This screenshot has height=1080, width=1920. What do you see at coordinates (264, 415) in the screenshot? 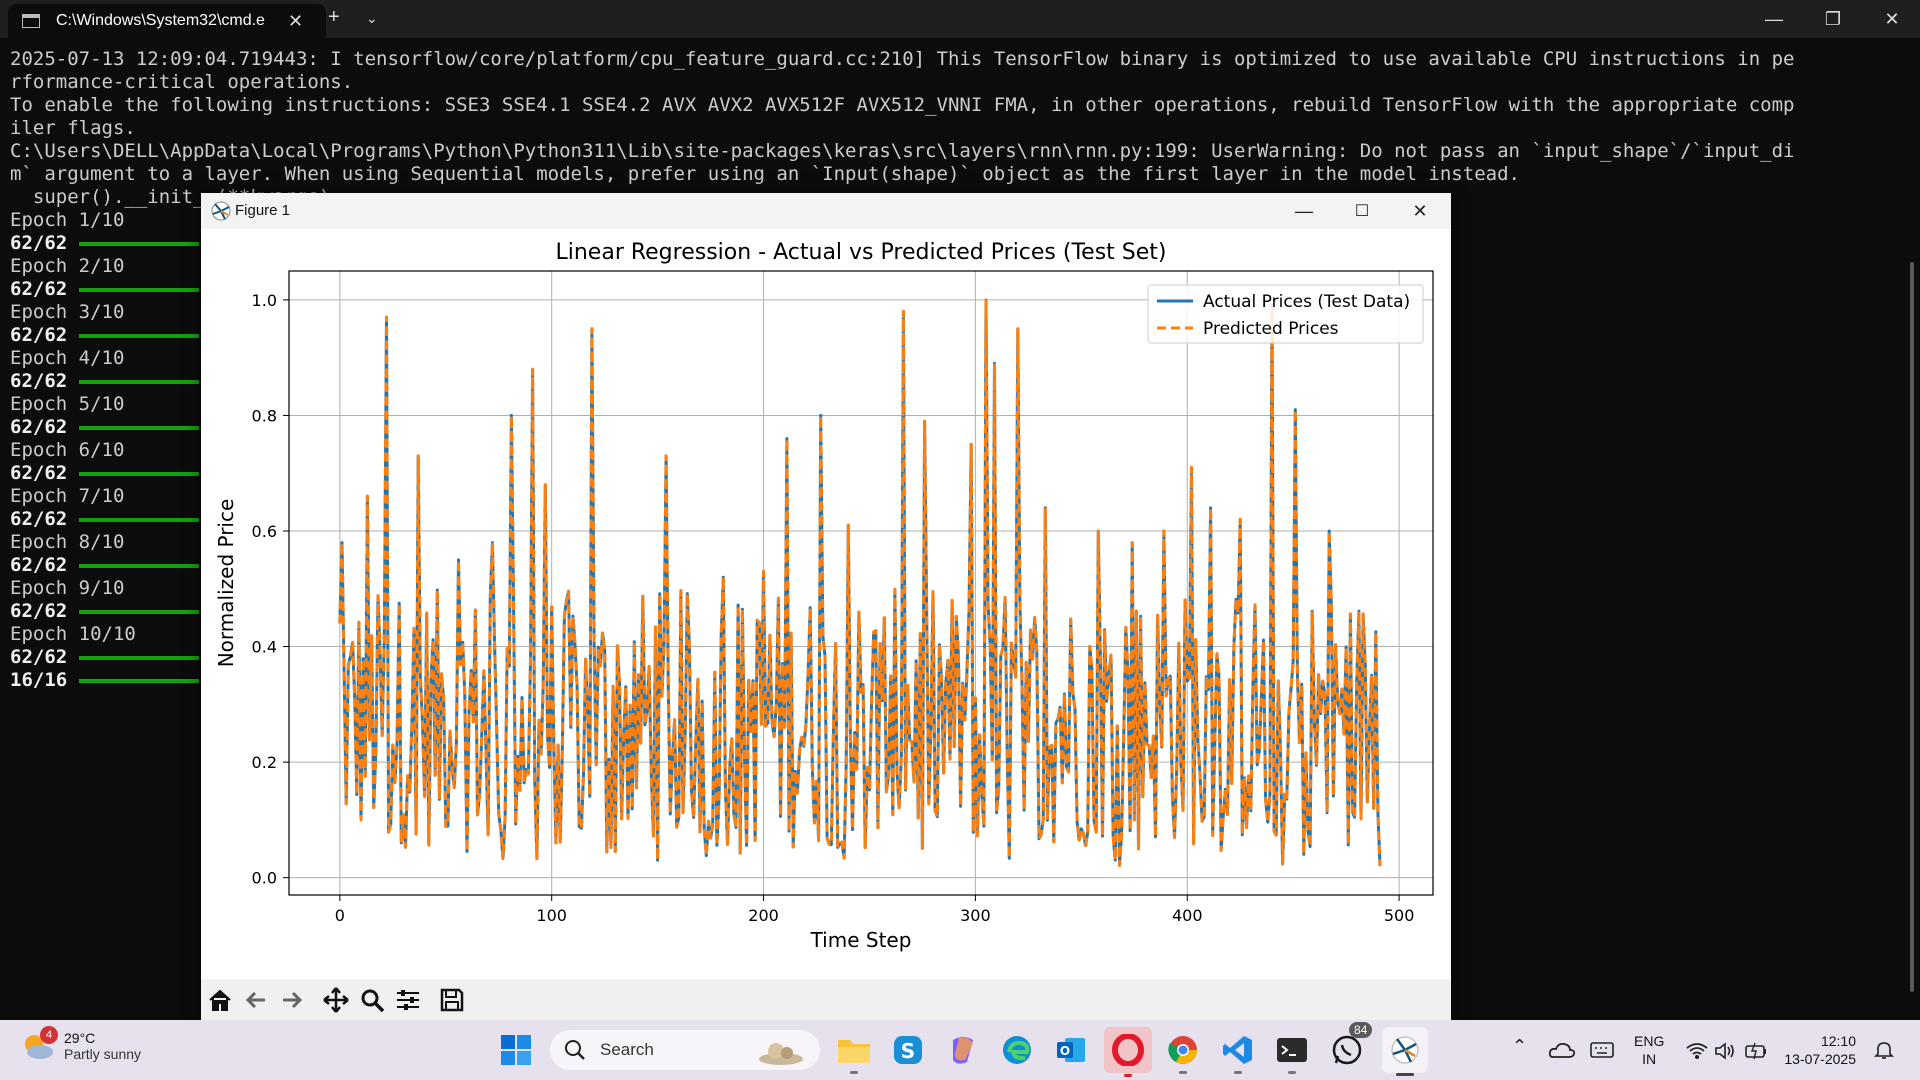
I see `y-tick-label: 0.8` at bounding box center [264, 415].